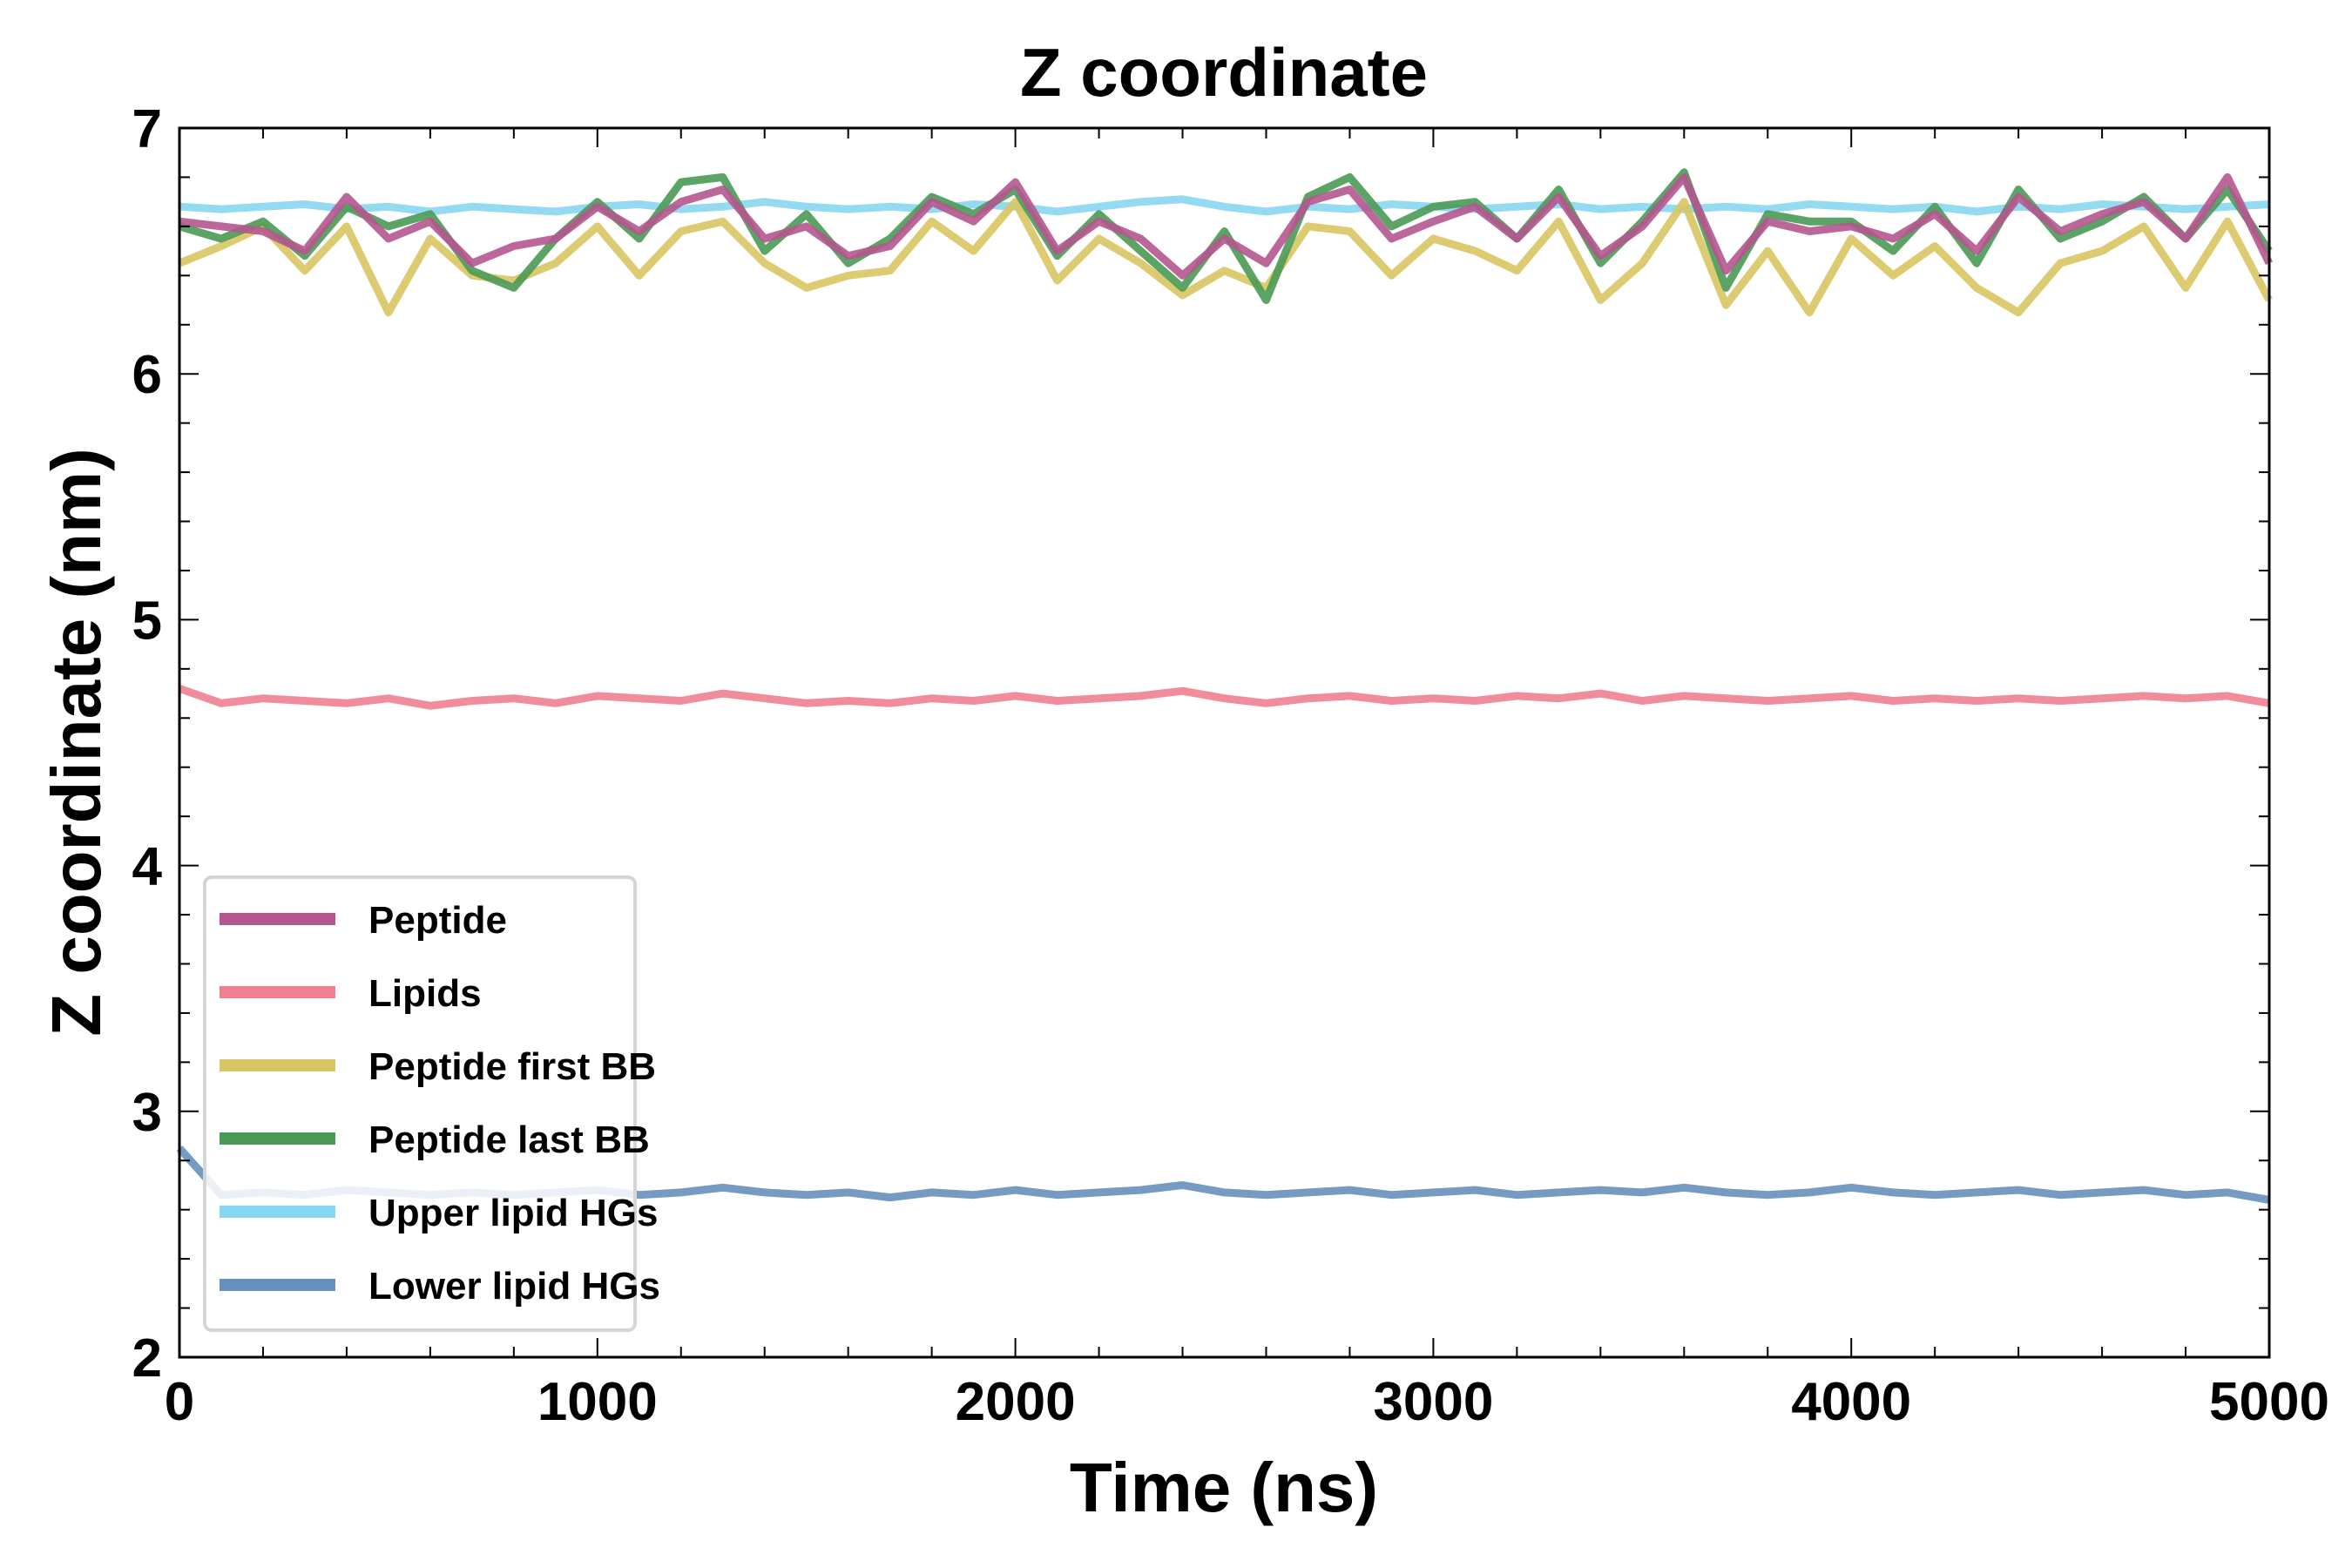 The height and width of the screenshot is (1568, 2352). I want to click on legend-label: Peptide, so click(437, 920).